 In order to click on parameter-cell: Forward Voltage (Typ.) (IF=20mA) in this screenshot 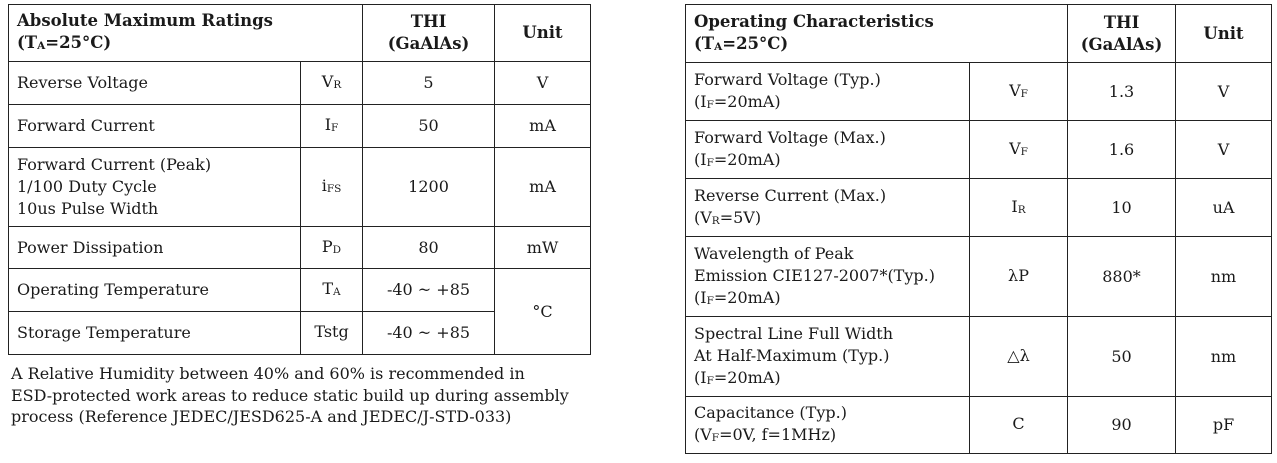, I will do `click(827, 91)`.